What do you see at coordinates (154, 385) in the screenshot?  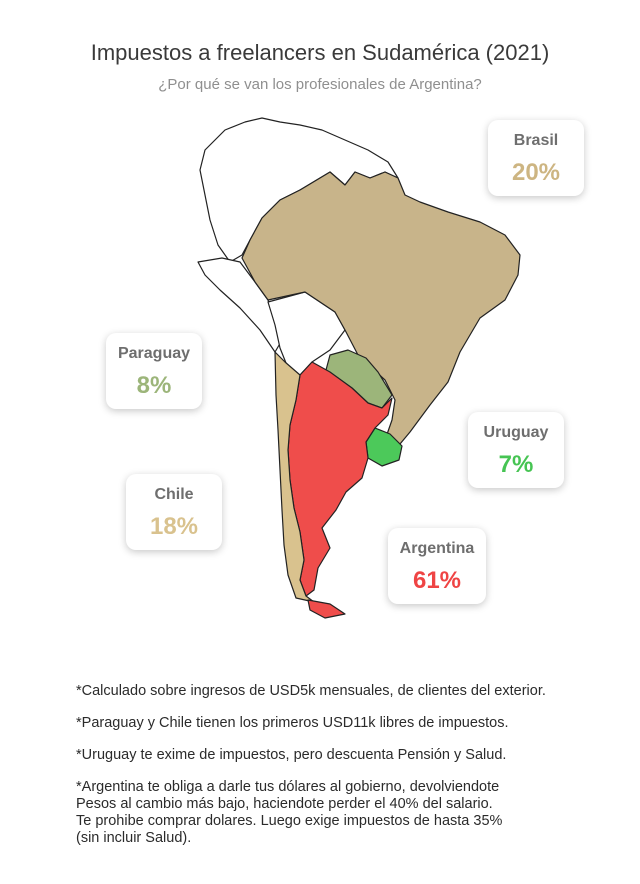 I see `tax-rate-paraguay: 8%` at bounding box center [154, 385].